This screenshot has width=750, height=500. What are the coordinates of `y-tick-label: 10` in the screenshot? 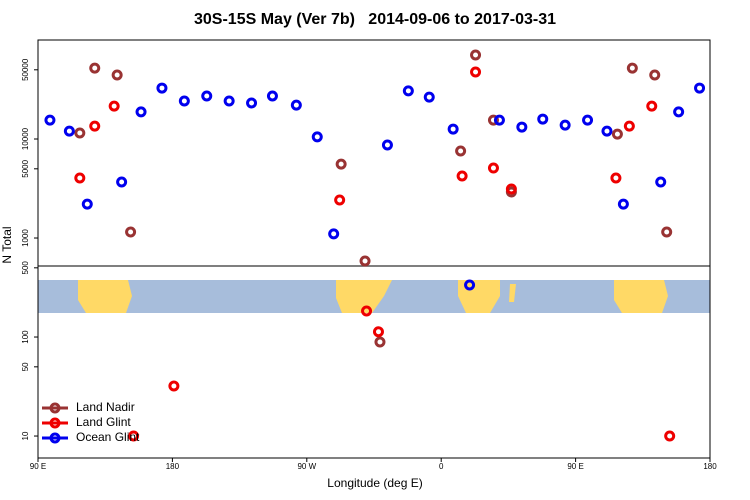 It's located at (25, 435).